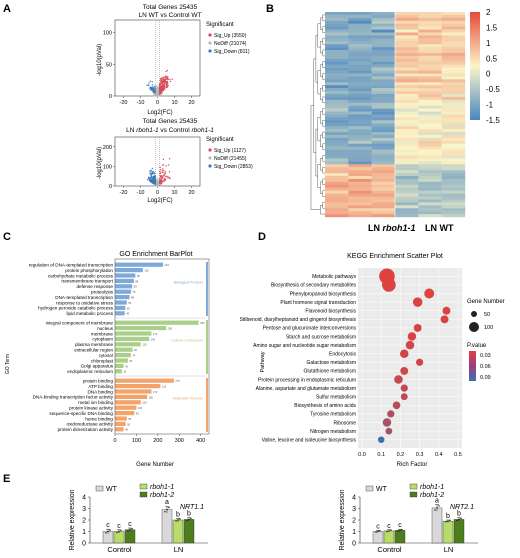 Image resolution: width=520 pixels, height=558 pixels. What do you see at coordinates (100, 60) in the screenshot?
I see `volcano-top-ylabel: -log10(pVal)` at bounding box center [100, 60].